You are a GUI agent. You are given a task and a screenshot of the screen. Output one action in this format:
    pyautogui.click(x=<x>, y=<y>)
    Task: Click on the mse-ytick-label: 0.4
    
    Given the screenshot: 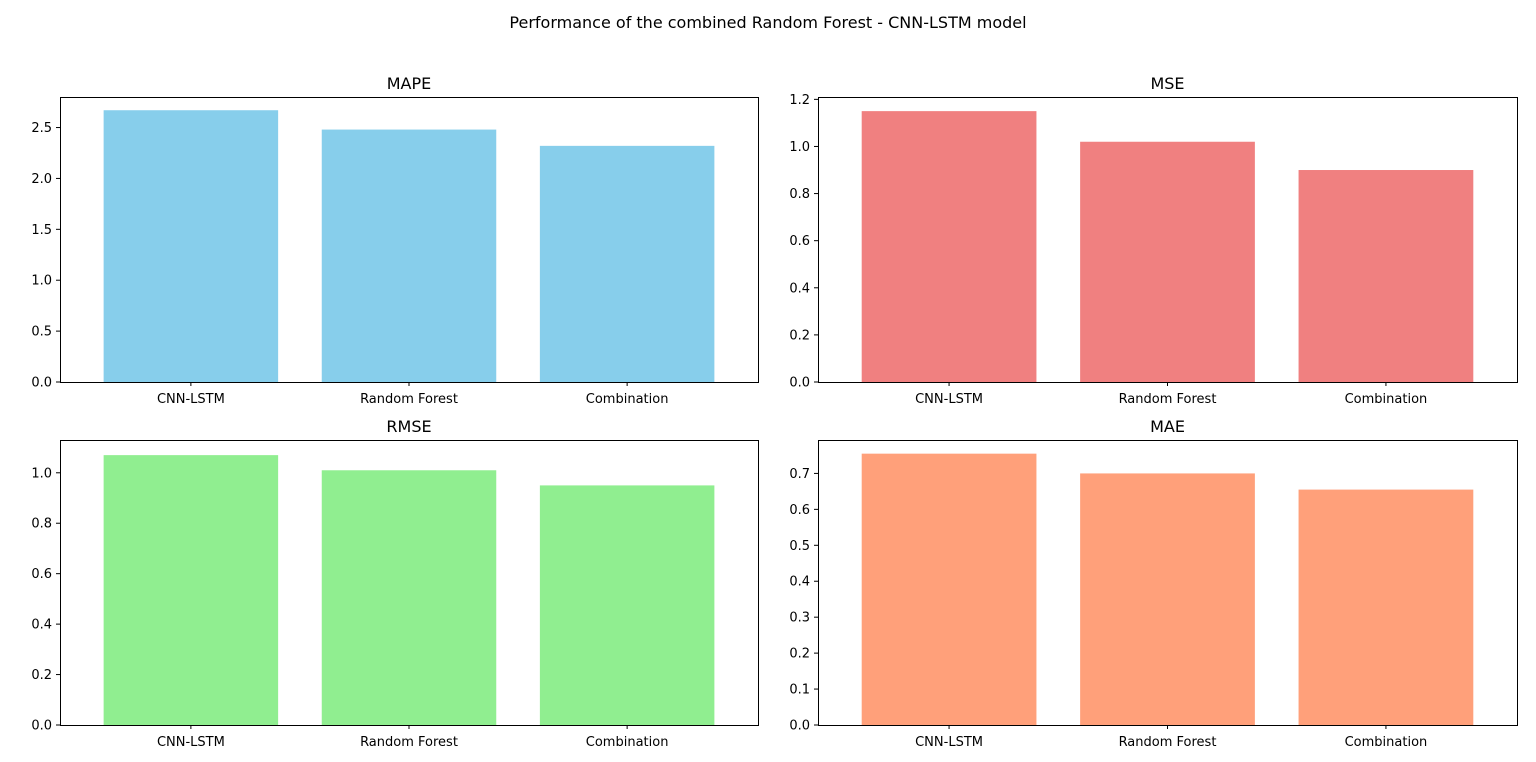 What is the action you would take?
    pyautogui.click(x=799, y=288)
    